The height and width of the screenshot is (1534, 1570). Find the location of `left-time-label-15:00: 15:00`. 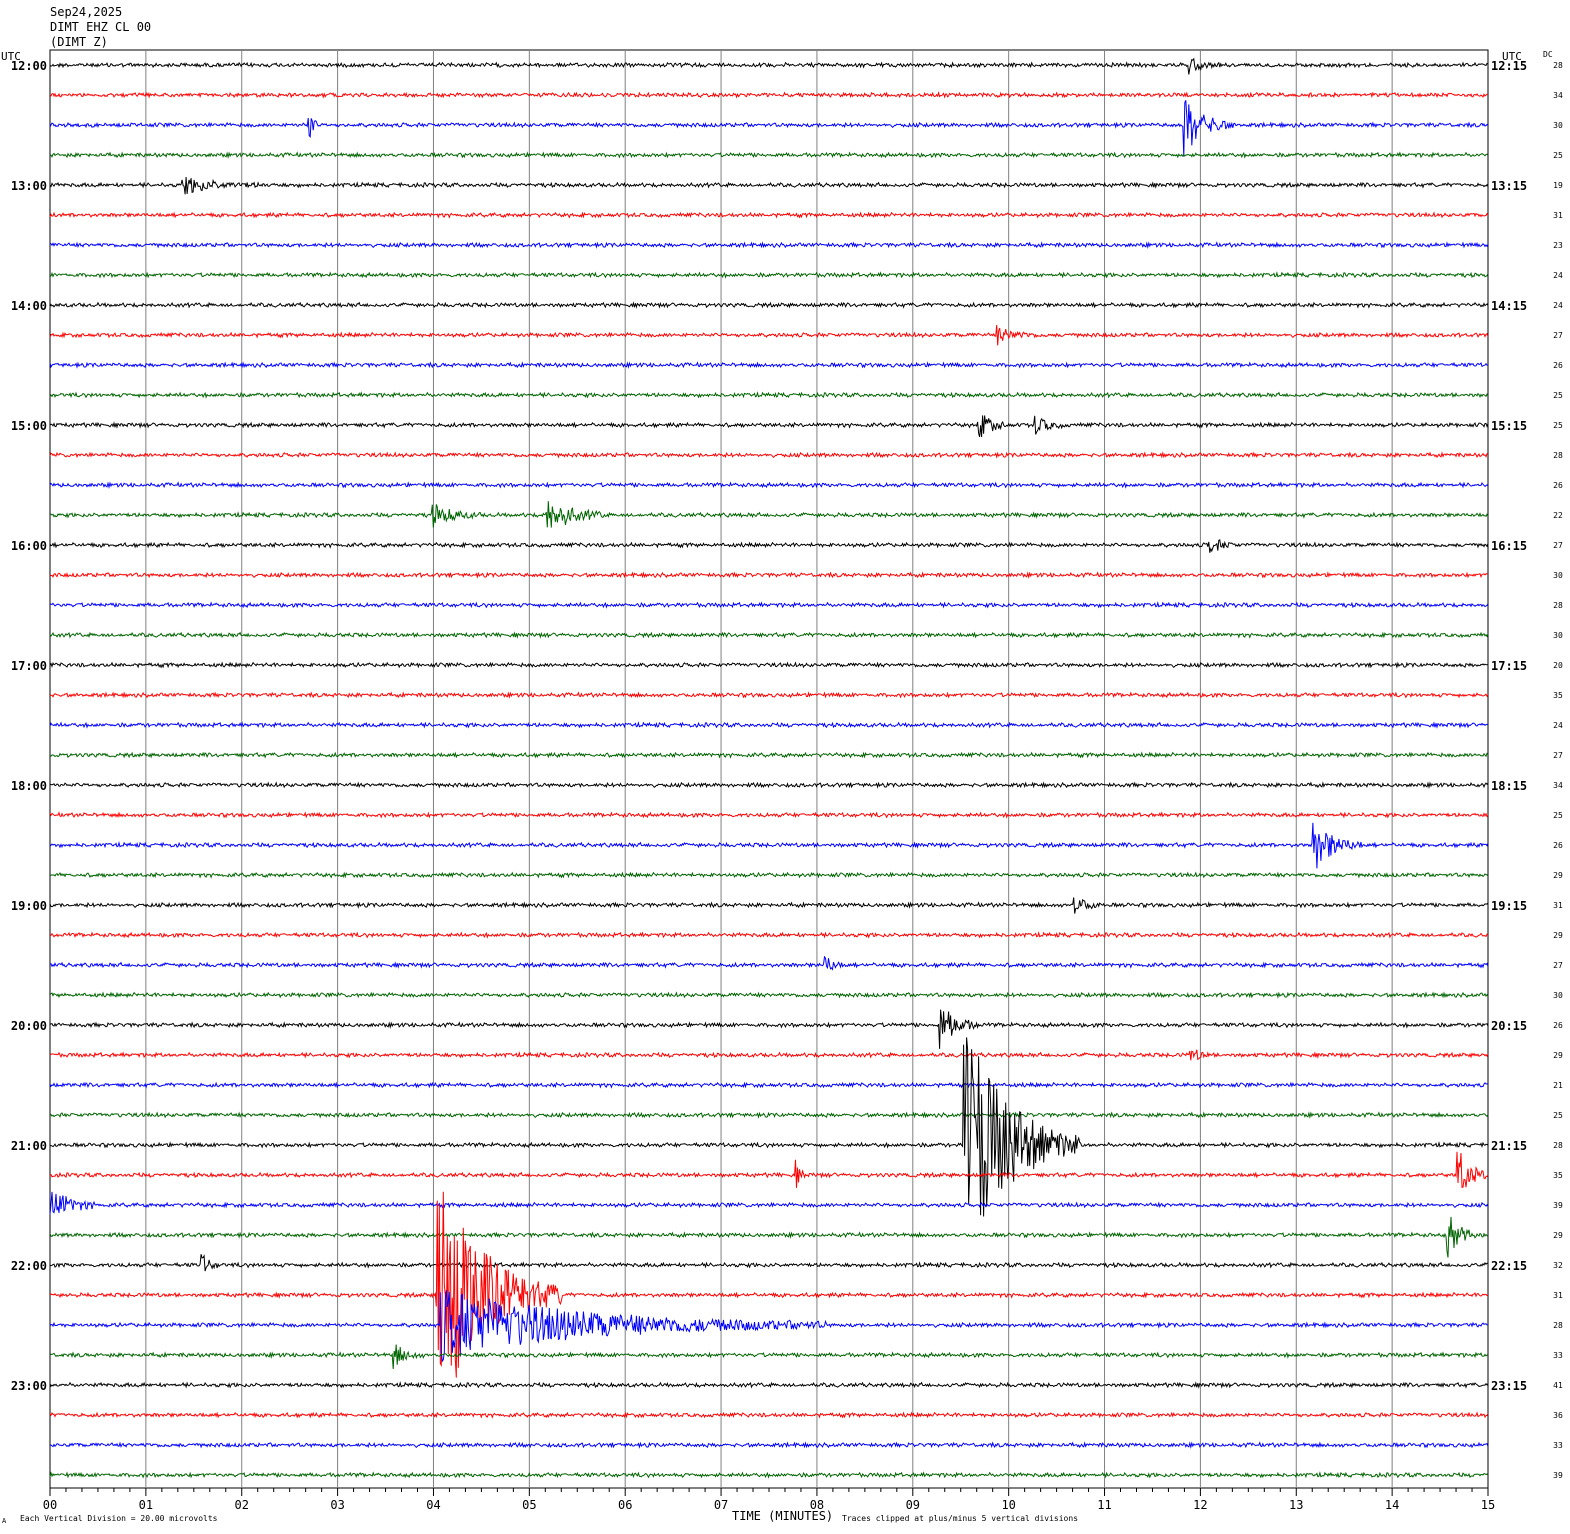

left-time-label-15:00: 15:00 is located at coordinates (29, 426).